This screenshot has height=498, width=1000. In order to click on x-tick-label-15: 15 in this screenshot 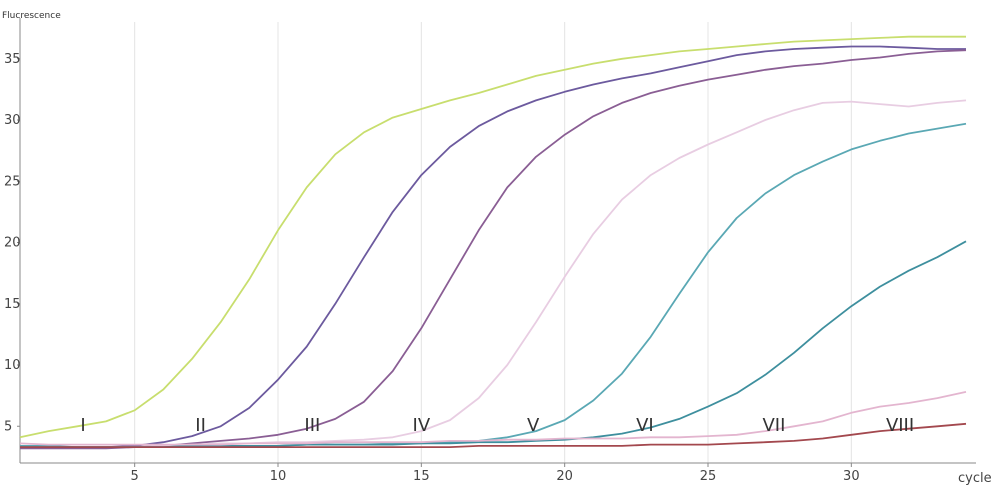, I will do `click(421, 476)`.